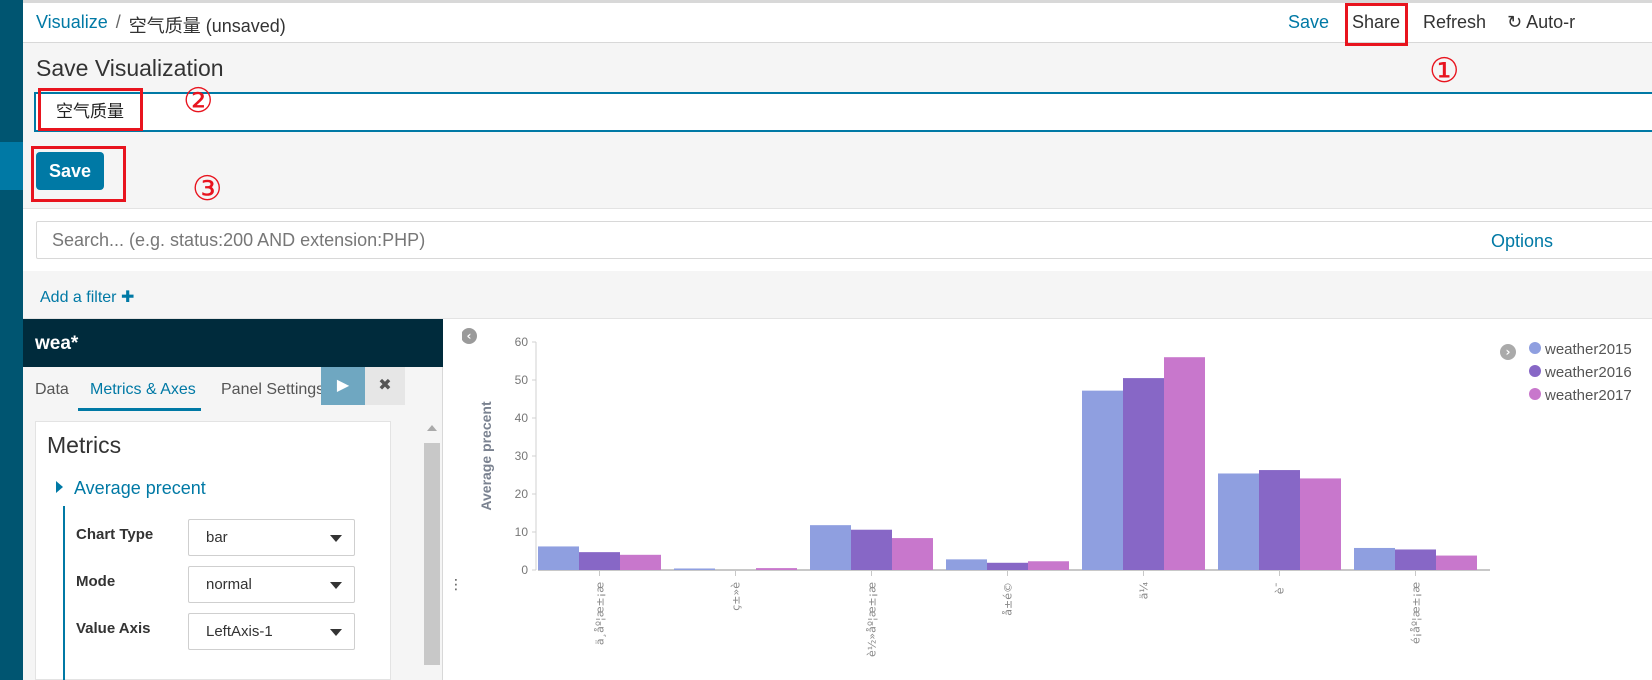  What do you see at coordinates (271, 584) in the screenshot?
I see `mode-select: normal` at bounding box center [271, 584].